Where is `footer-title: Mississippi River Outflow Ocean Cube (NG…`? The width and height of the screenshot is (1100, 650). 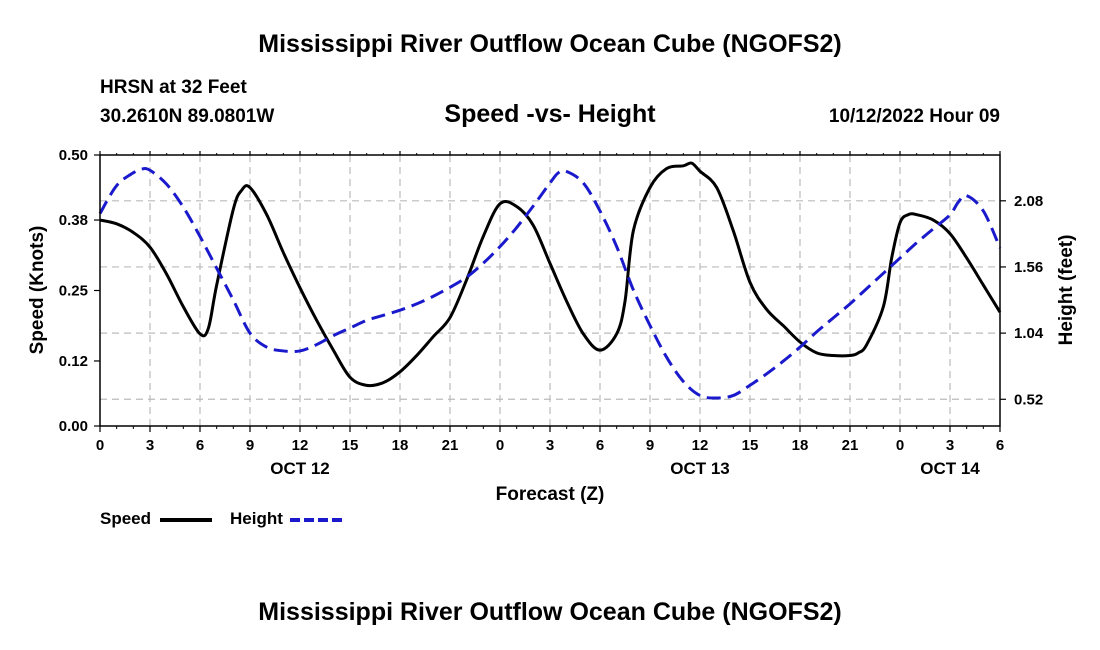 footer-title: Mississippi River Outflow Ocean Cube (NG… is located at coordinates (550, 612).